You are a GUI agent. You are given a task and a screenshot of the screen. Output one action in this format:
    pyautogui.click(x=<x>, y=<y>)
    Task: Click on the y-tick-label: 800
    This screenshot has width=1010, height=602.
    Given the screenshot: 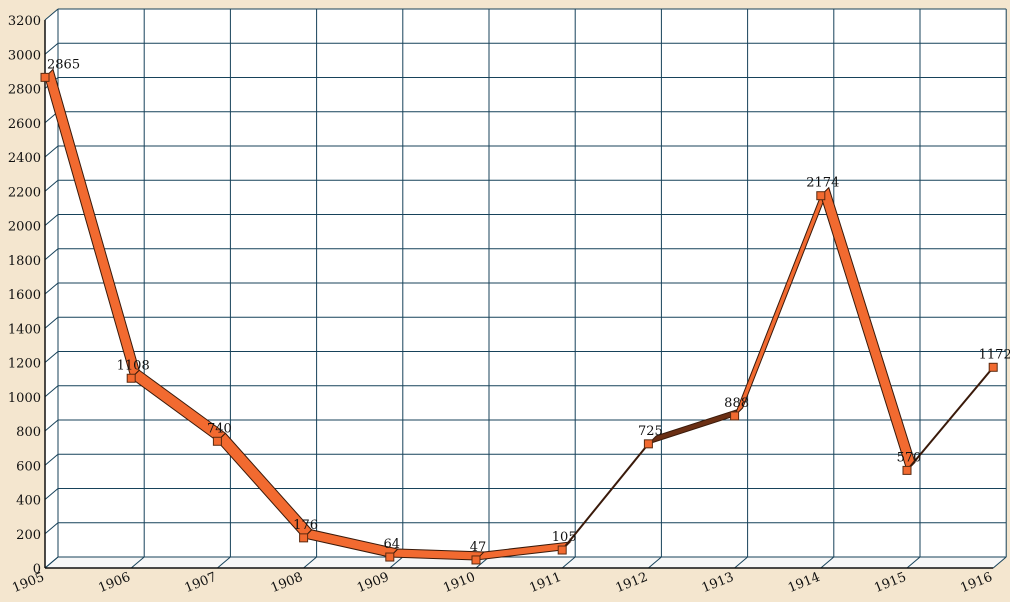 What is the action you would take?
    pyautogui.click(x=28, y=432)
    